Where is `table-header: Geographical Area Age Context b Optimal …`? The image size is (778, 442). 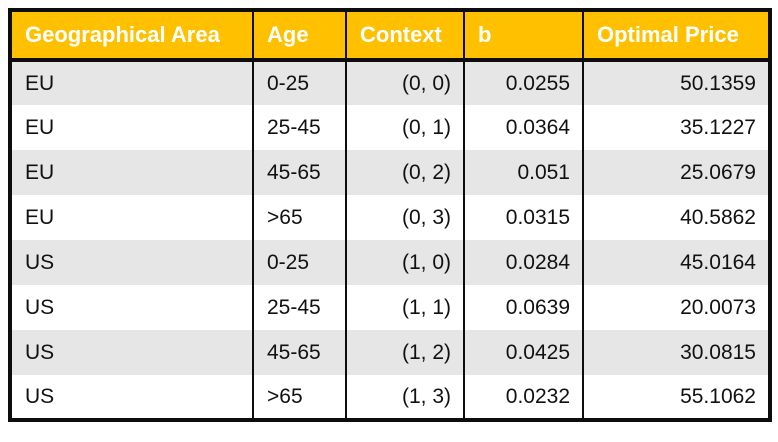 table-header: Geographical Area Age Context b Optimal … is located at coordinates (390, 36).